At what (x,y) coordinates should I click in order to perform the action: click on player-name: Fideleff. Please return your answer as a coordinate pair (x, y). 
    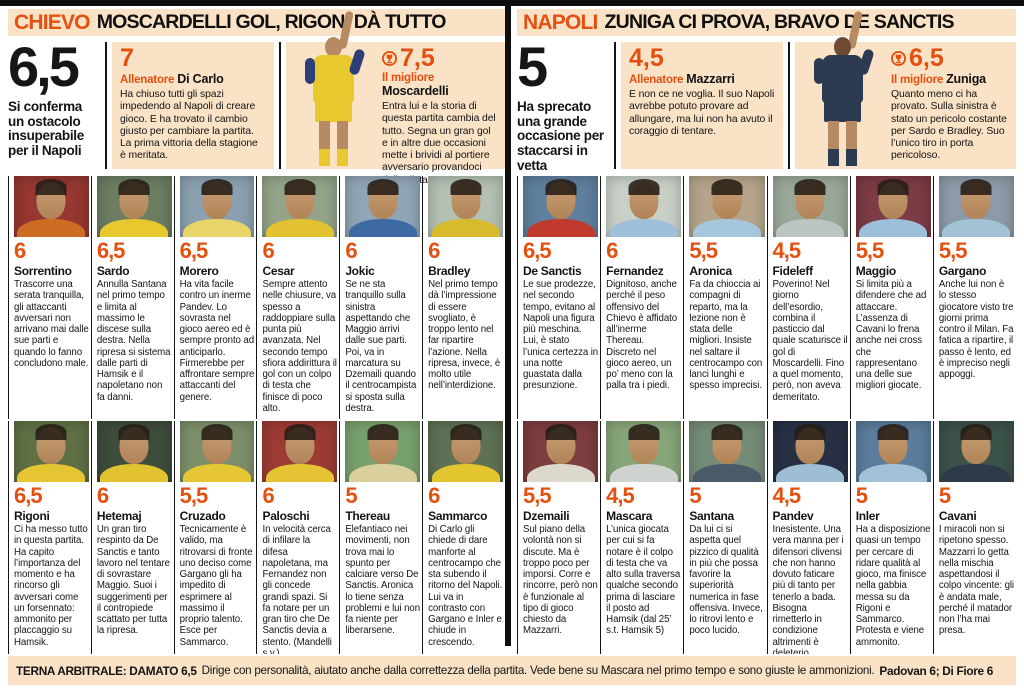
    Looking at the image, I should click on (793, 271).